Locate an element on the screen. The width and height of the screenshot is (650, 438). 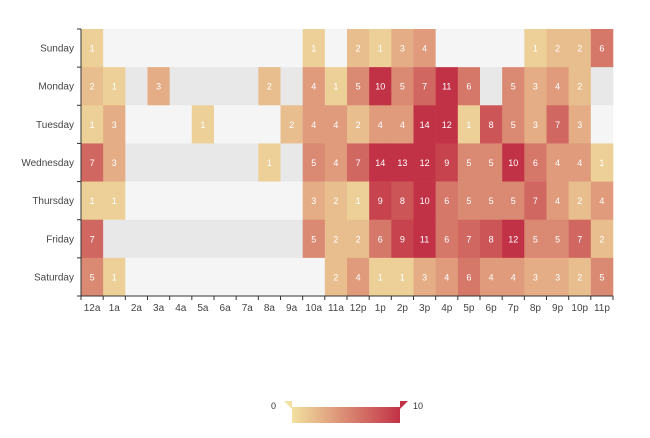
visual-map-min-handle is located at coordinates (288, 405).